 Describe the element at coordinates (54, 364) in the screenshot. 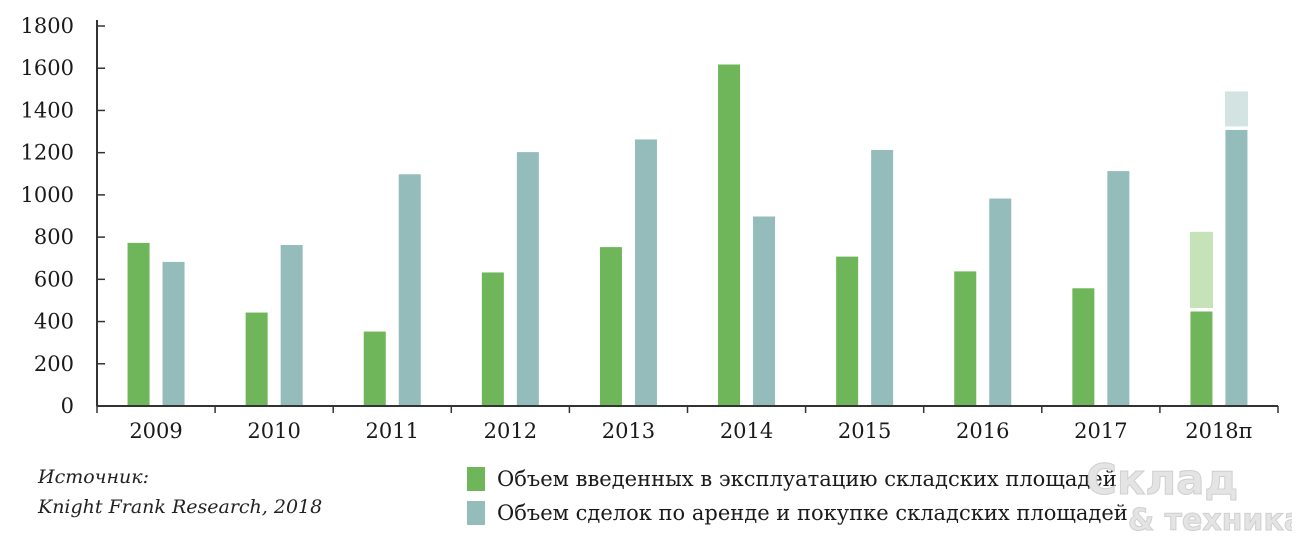

I see `y-tick-label: 200` at that location.